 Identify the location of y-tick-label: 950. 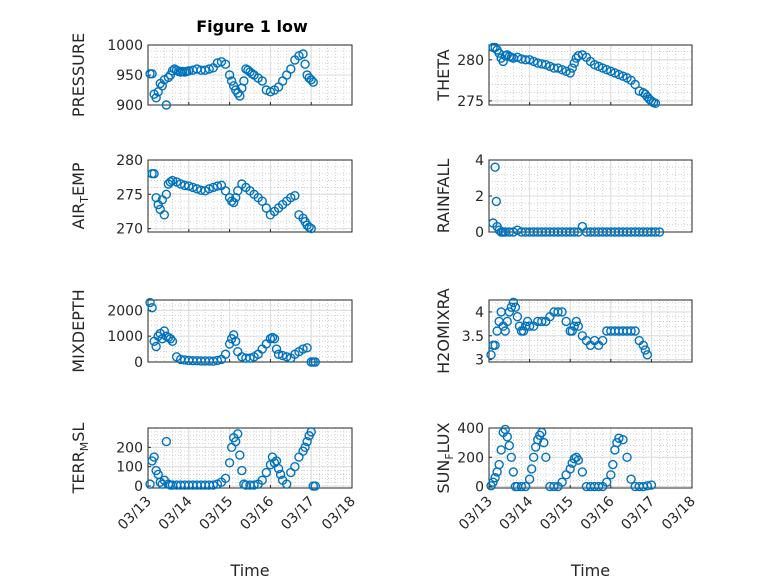
(129, 76).